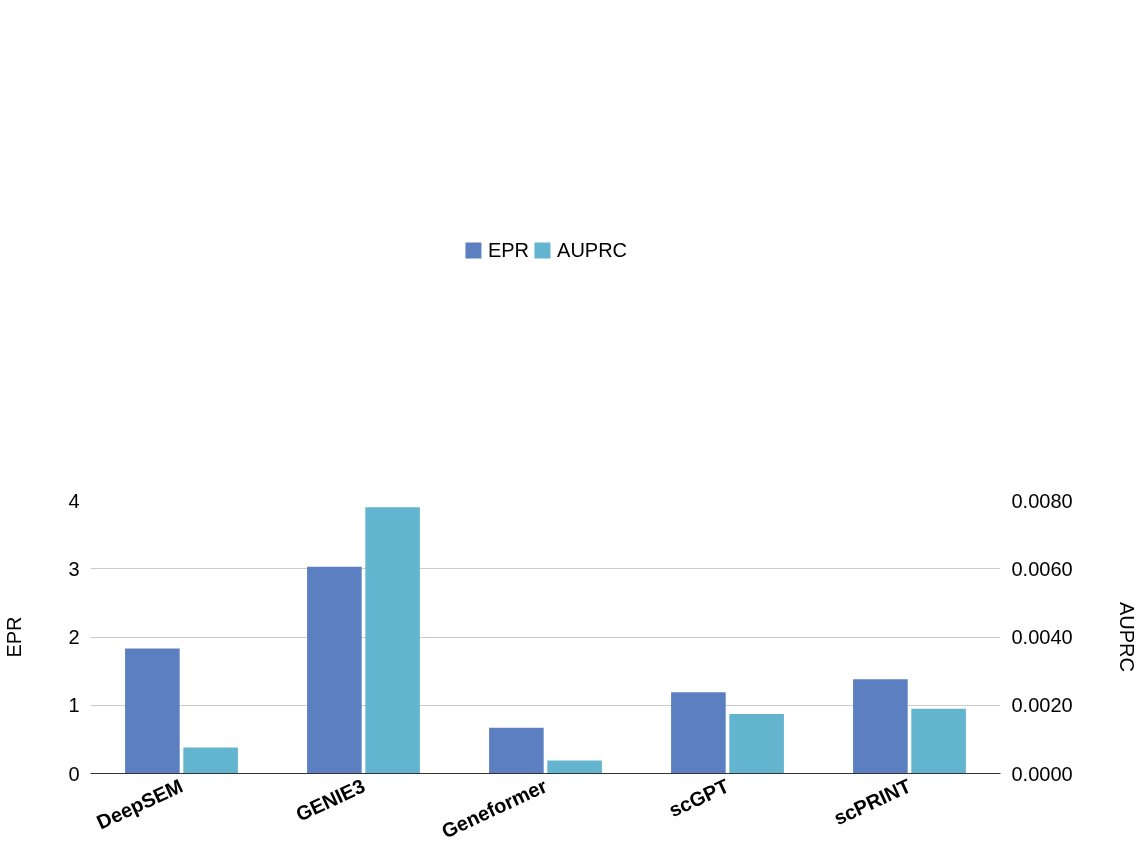 The image size is (1144, 861). What do you see at coordinates (14, 637) in the screenshot?
I see `y-axis-title: EPR` at bounding box center [14, 637].